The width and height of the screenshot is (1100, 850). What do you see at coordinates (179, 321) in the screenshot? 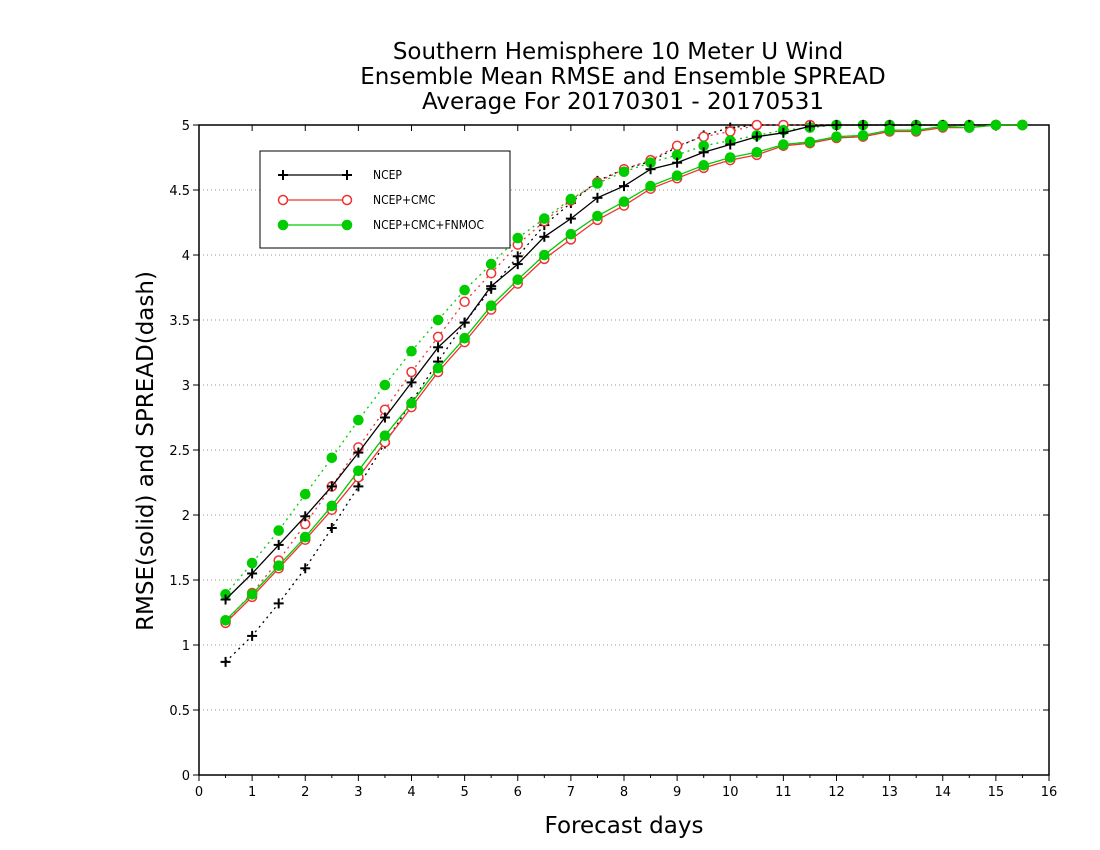
I see `y-tick-label-7: 3.5` at bounding box center [179, 321].